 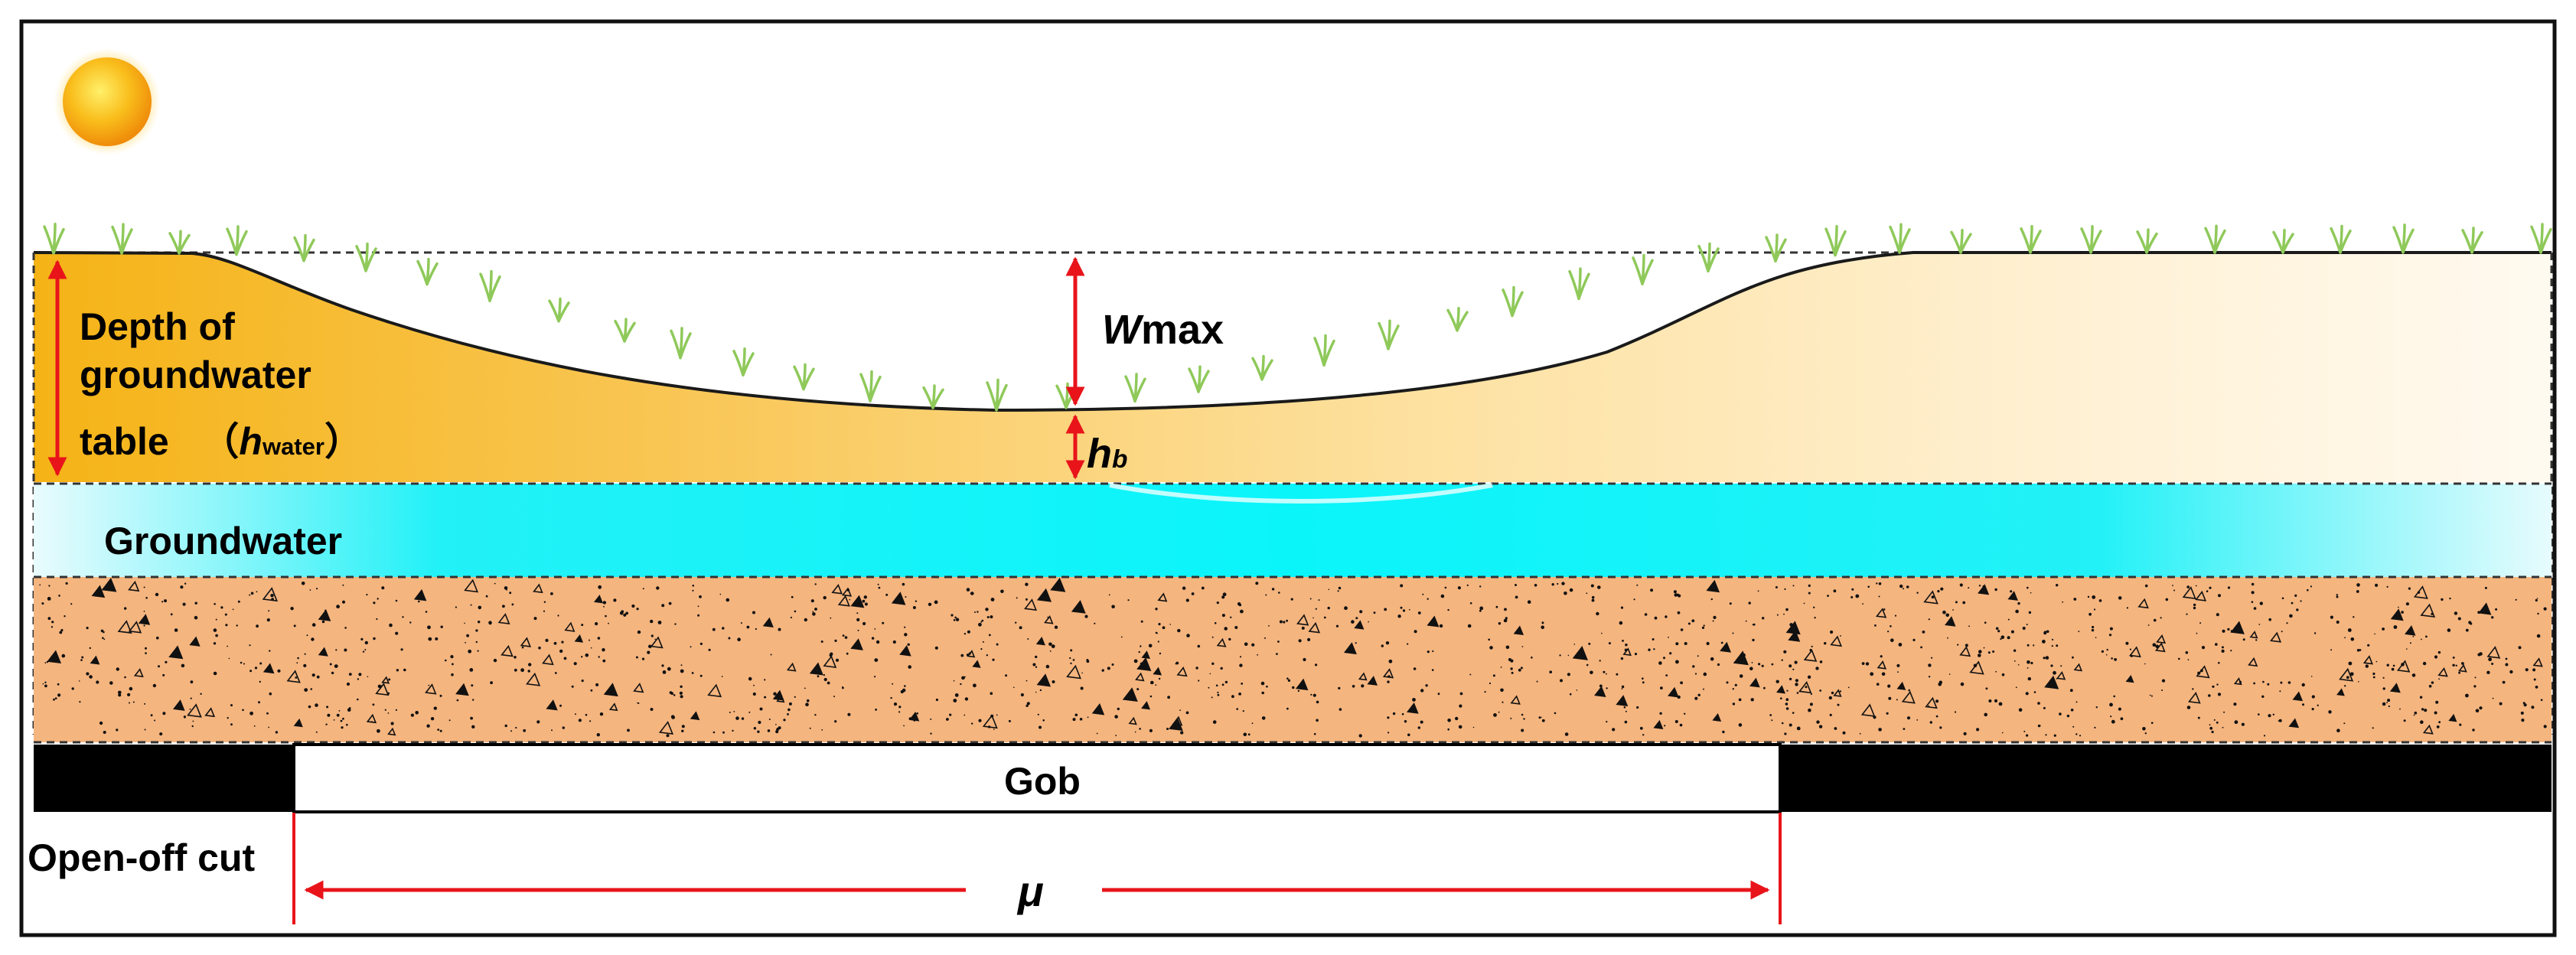 What do you see at coordinates (157, 326) in the screenshot?
I see `depth-label-line1: Depth of` at bounding box center [157, 326].